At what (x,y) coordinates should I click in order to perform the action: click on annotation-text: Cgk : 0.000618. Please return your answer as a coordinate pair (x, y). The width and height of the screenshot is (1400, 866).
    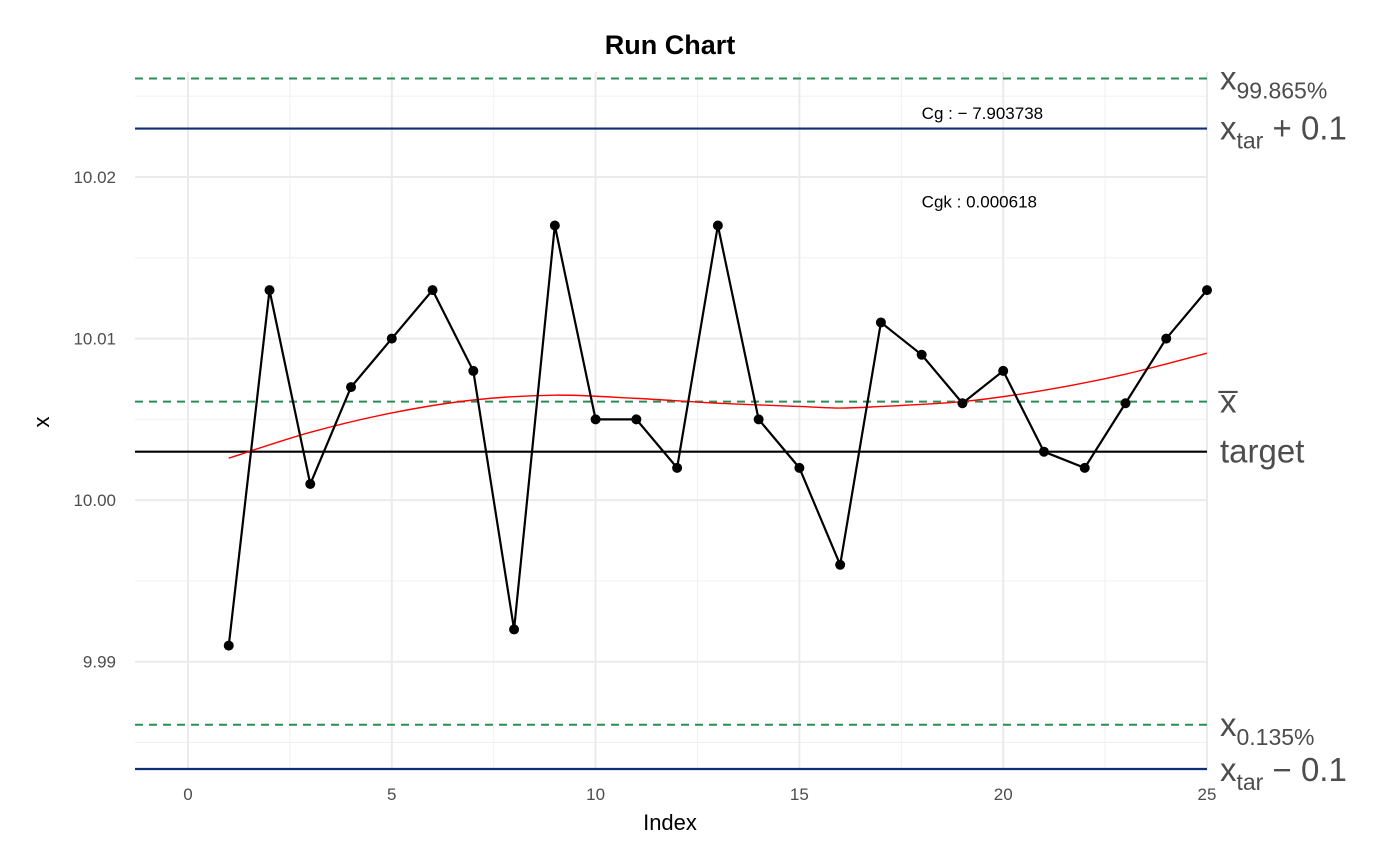
    Looking at the image, I should click on (979, 202).